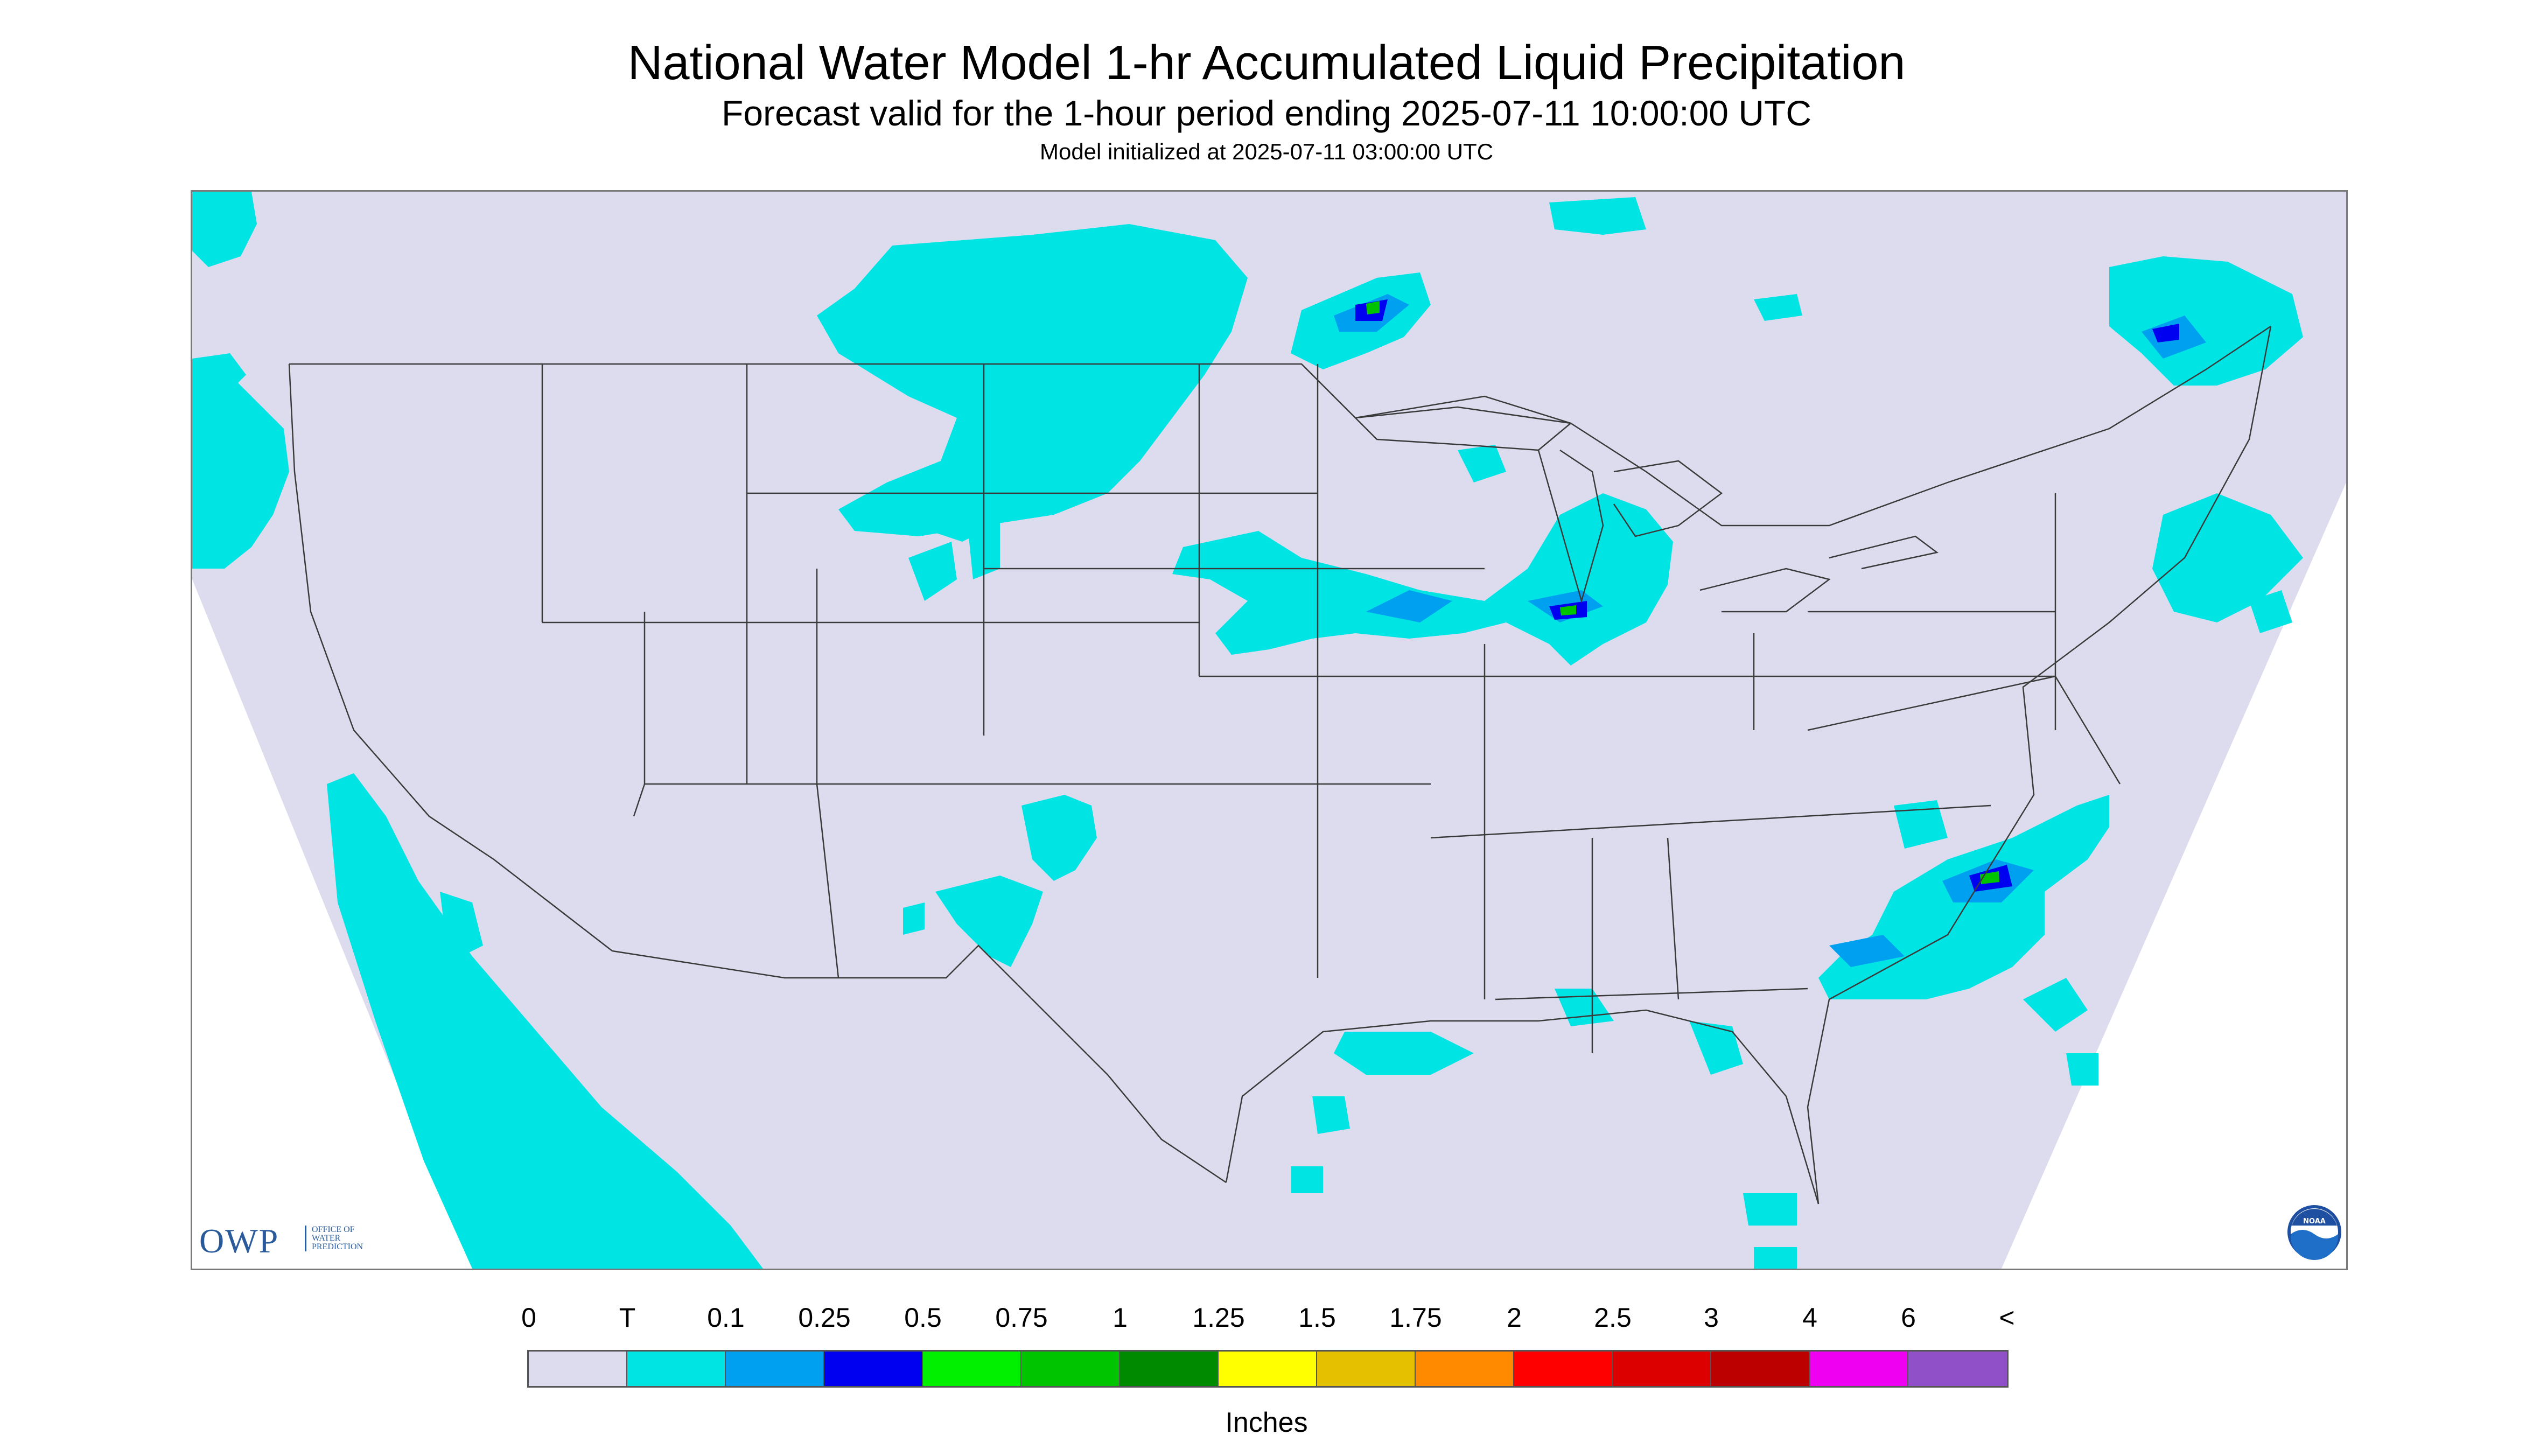  Describe the element at coordinates (1415, 1318) in the screenshot. I see `legend-tick-label: 1.75` at that location.